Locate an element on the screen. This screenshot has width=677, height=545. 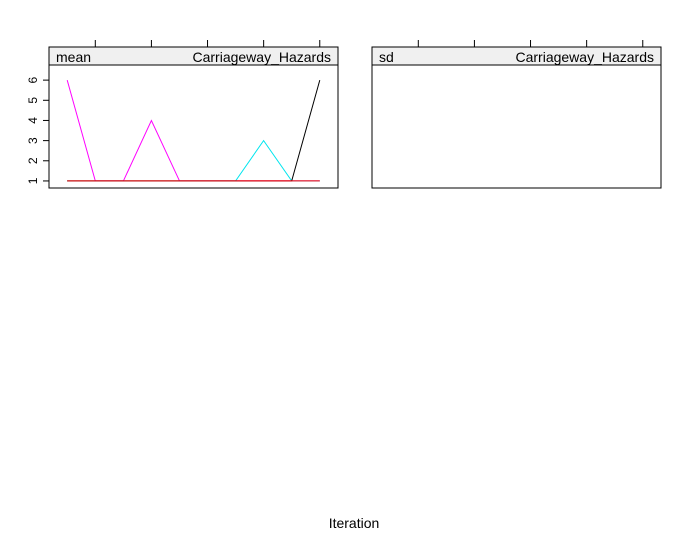
panel-mean-strip-label-right: Carriageway_Hazards is located at coordinates (261, 57).